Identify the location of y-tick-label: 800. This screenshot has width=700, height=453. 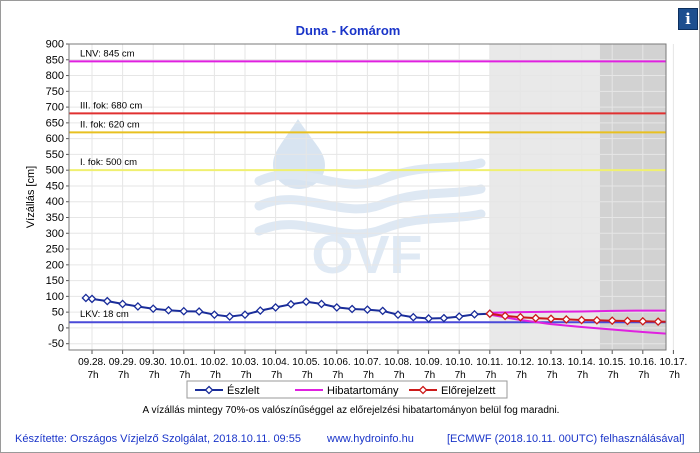
(55, 76).